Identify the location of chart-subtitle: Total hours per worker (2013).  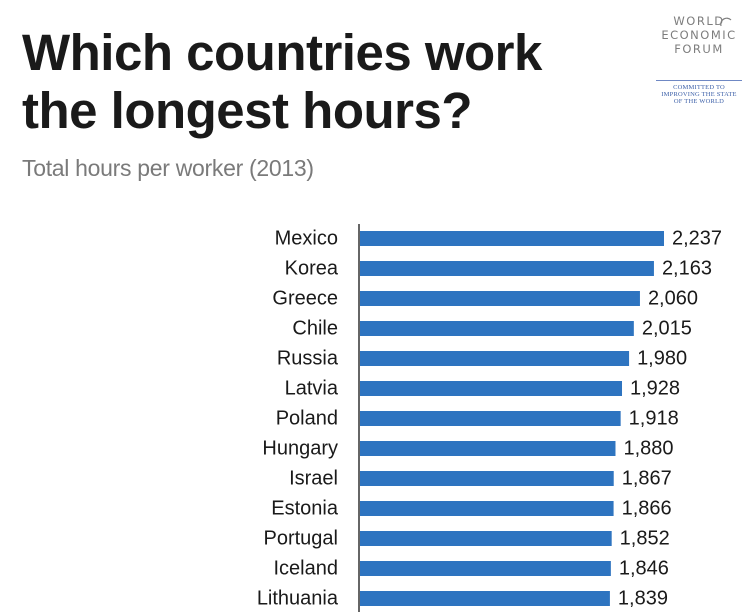
(168, 168).